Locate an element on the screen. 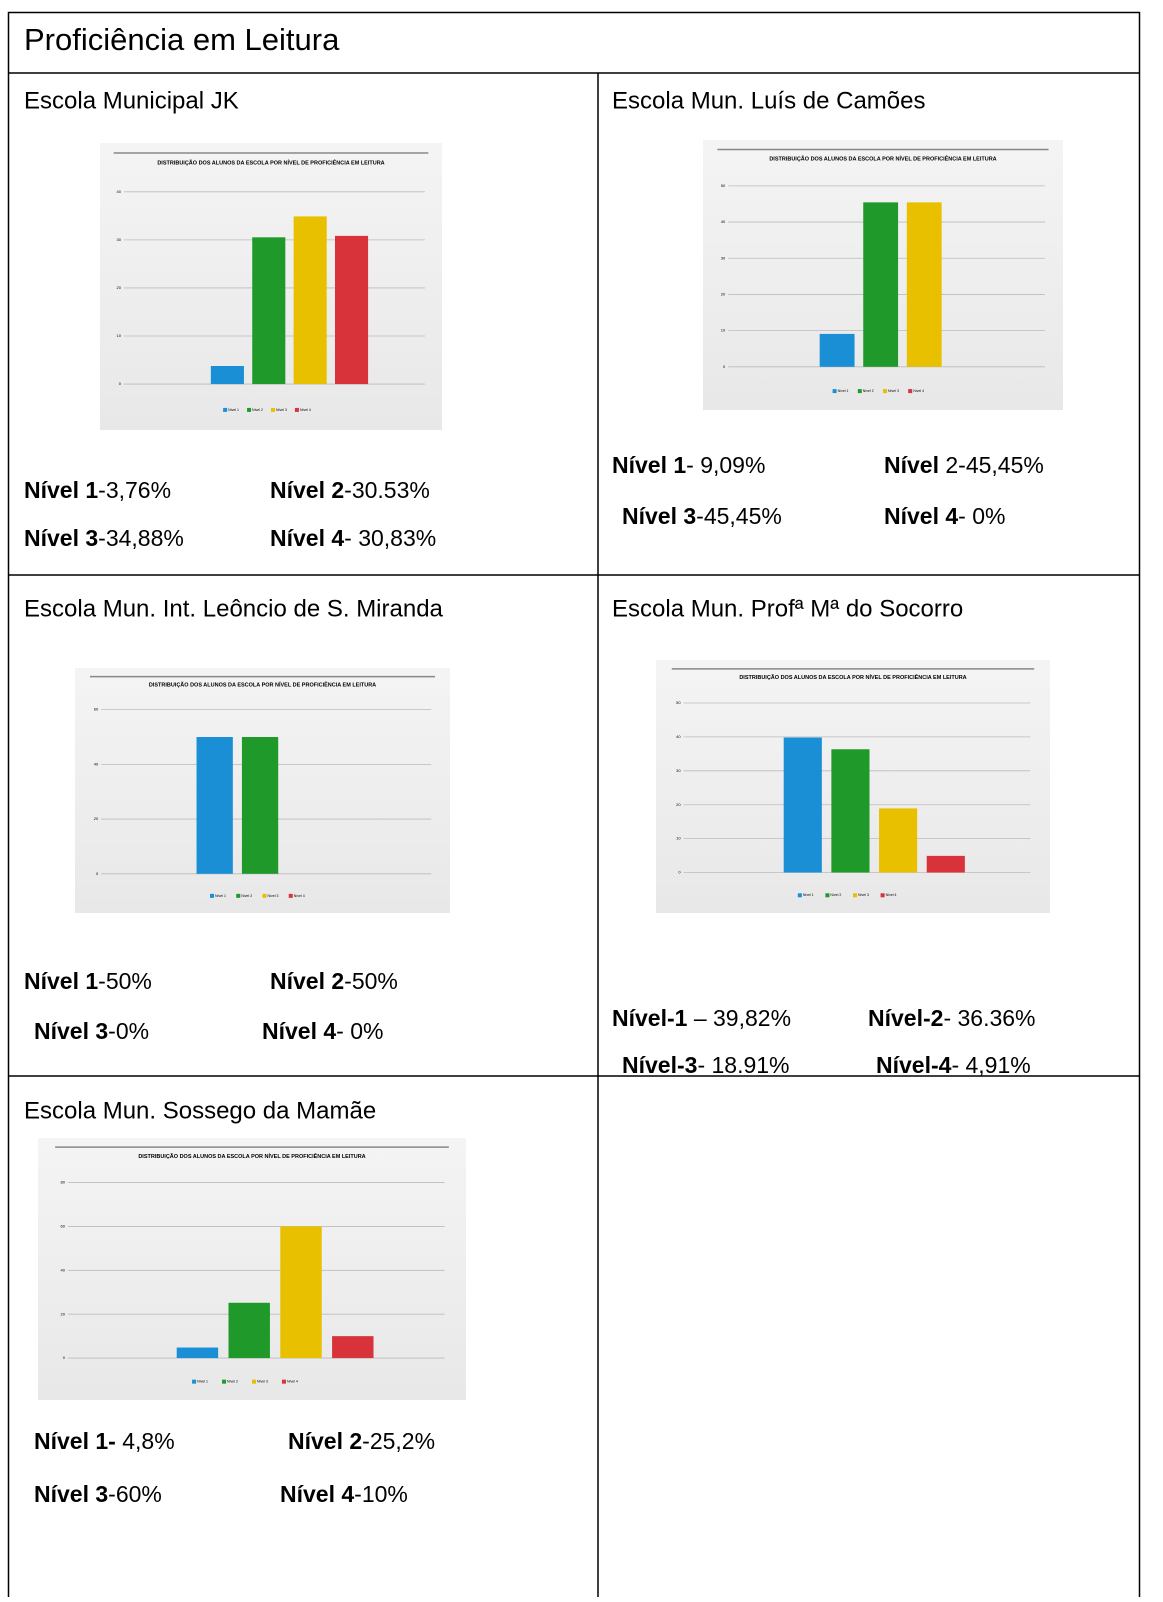 This screenshot has width=1163, height=1602. level-label: Nível 1- is located at coordinates (75, 1441).